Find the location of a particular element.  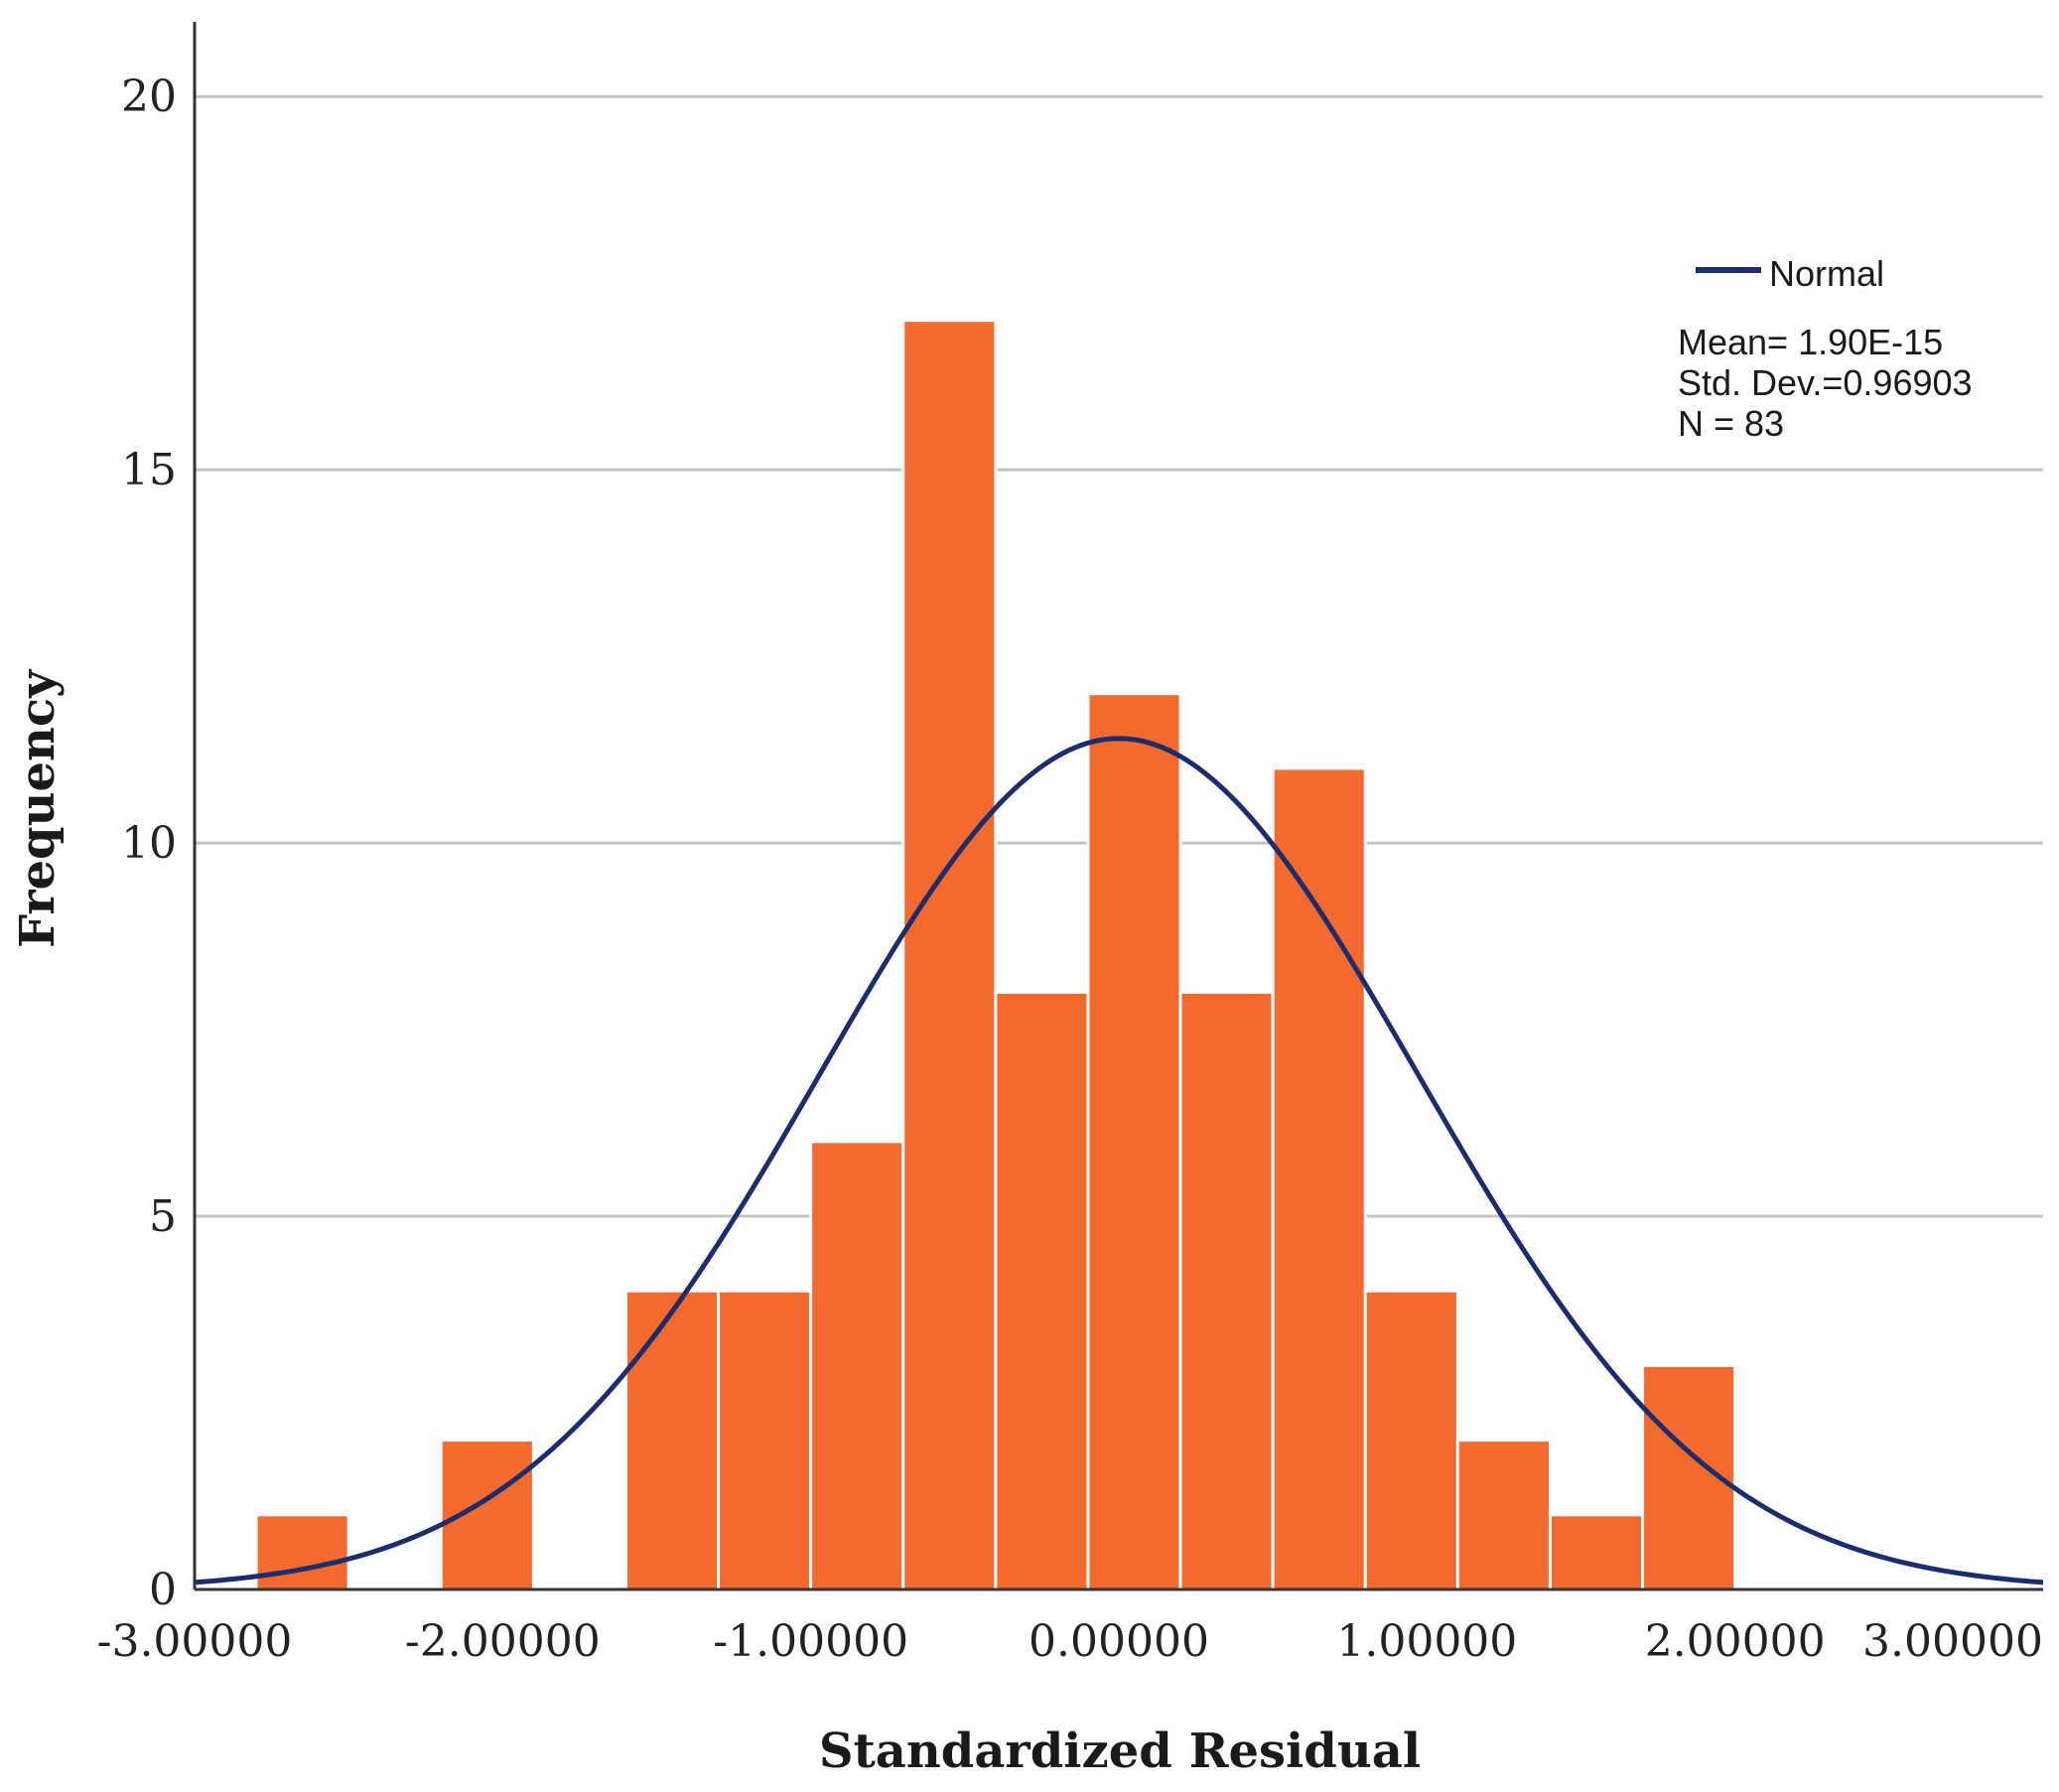

legend-normal-label: Normal is located at coordinates (1826, 273).